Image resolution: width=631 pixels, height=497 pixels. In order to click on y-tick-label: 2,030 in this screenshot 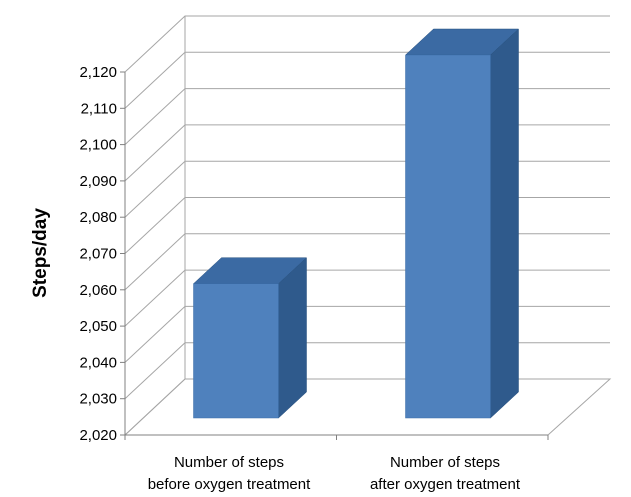, I will do `click(98, 399)`.